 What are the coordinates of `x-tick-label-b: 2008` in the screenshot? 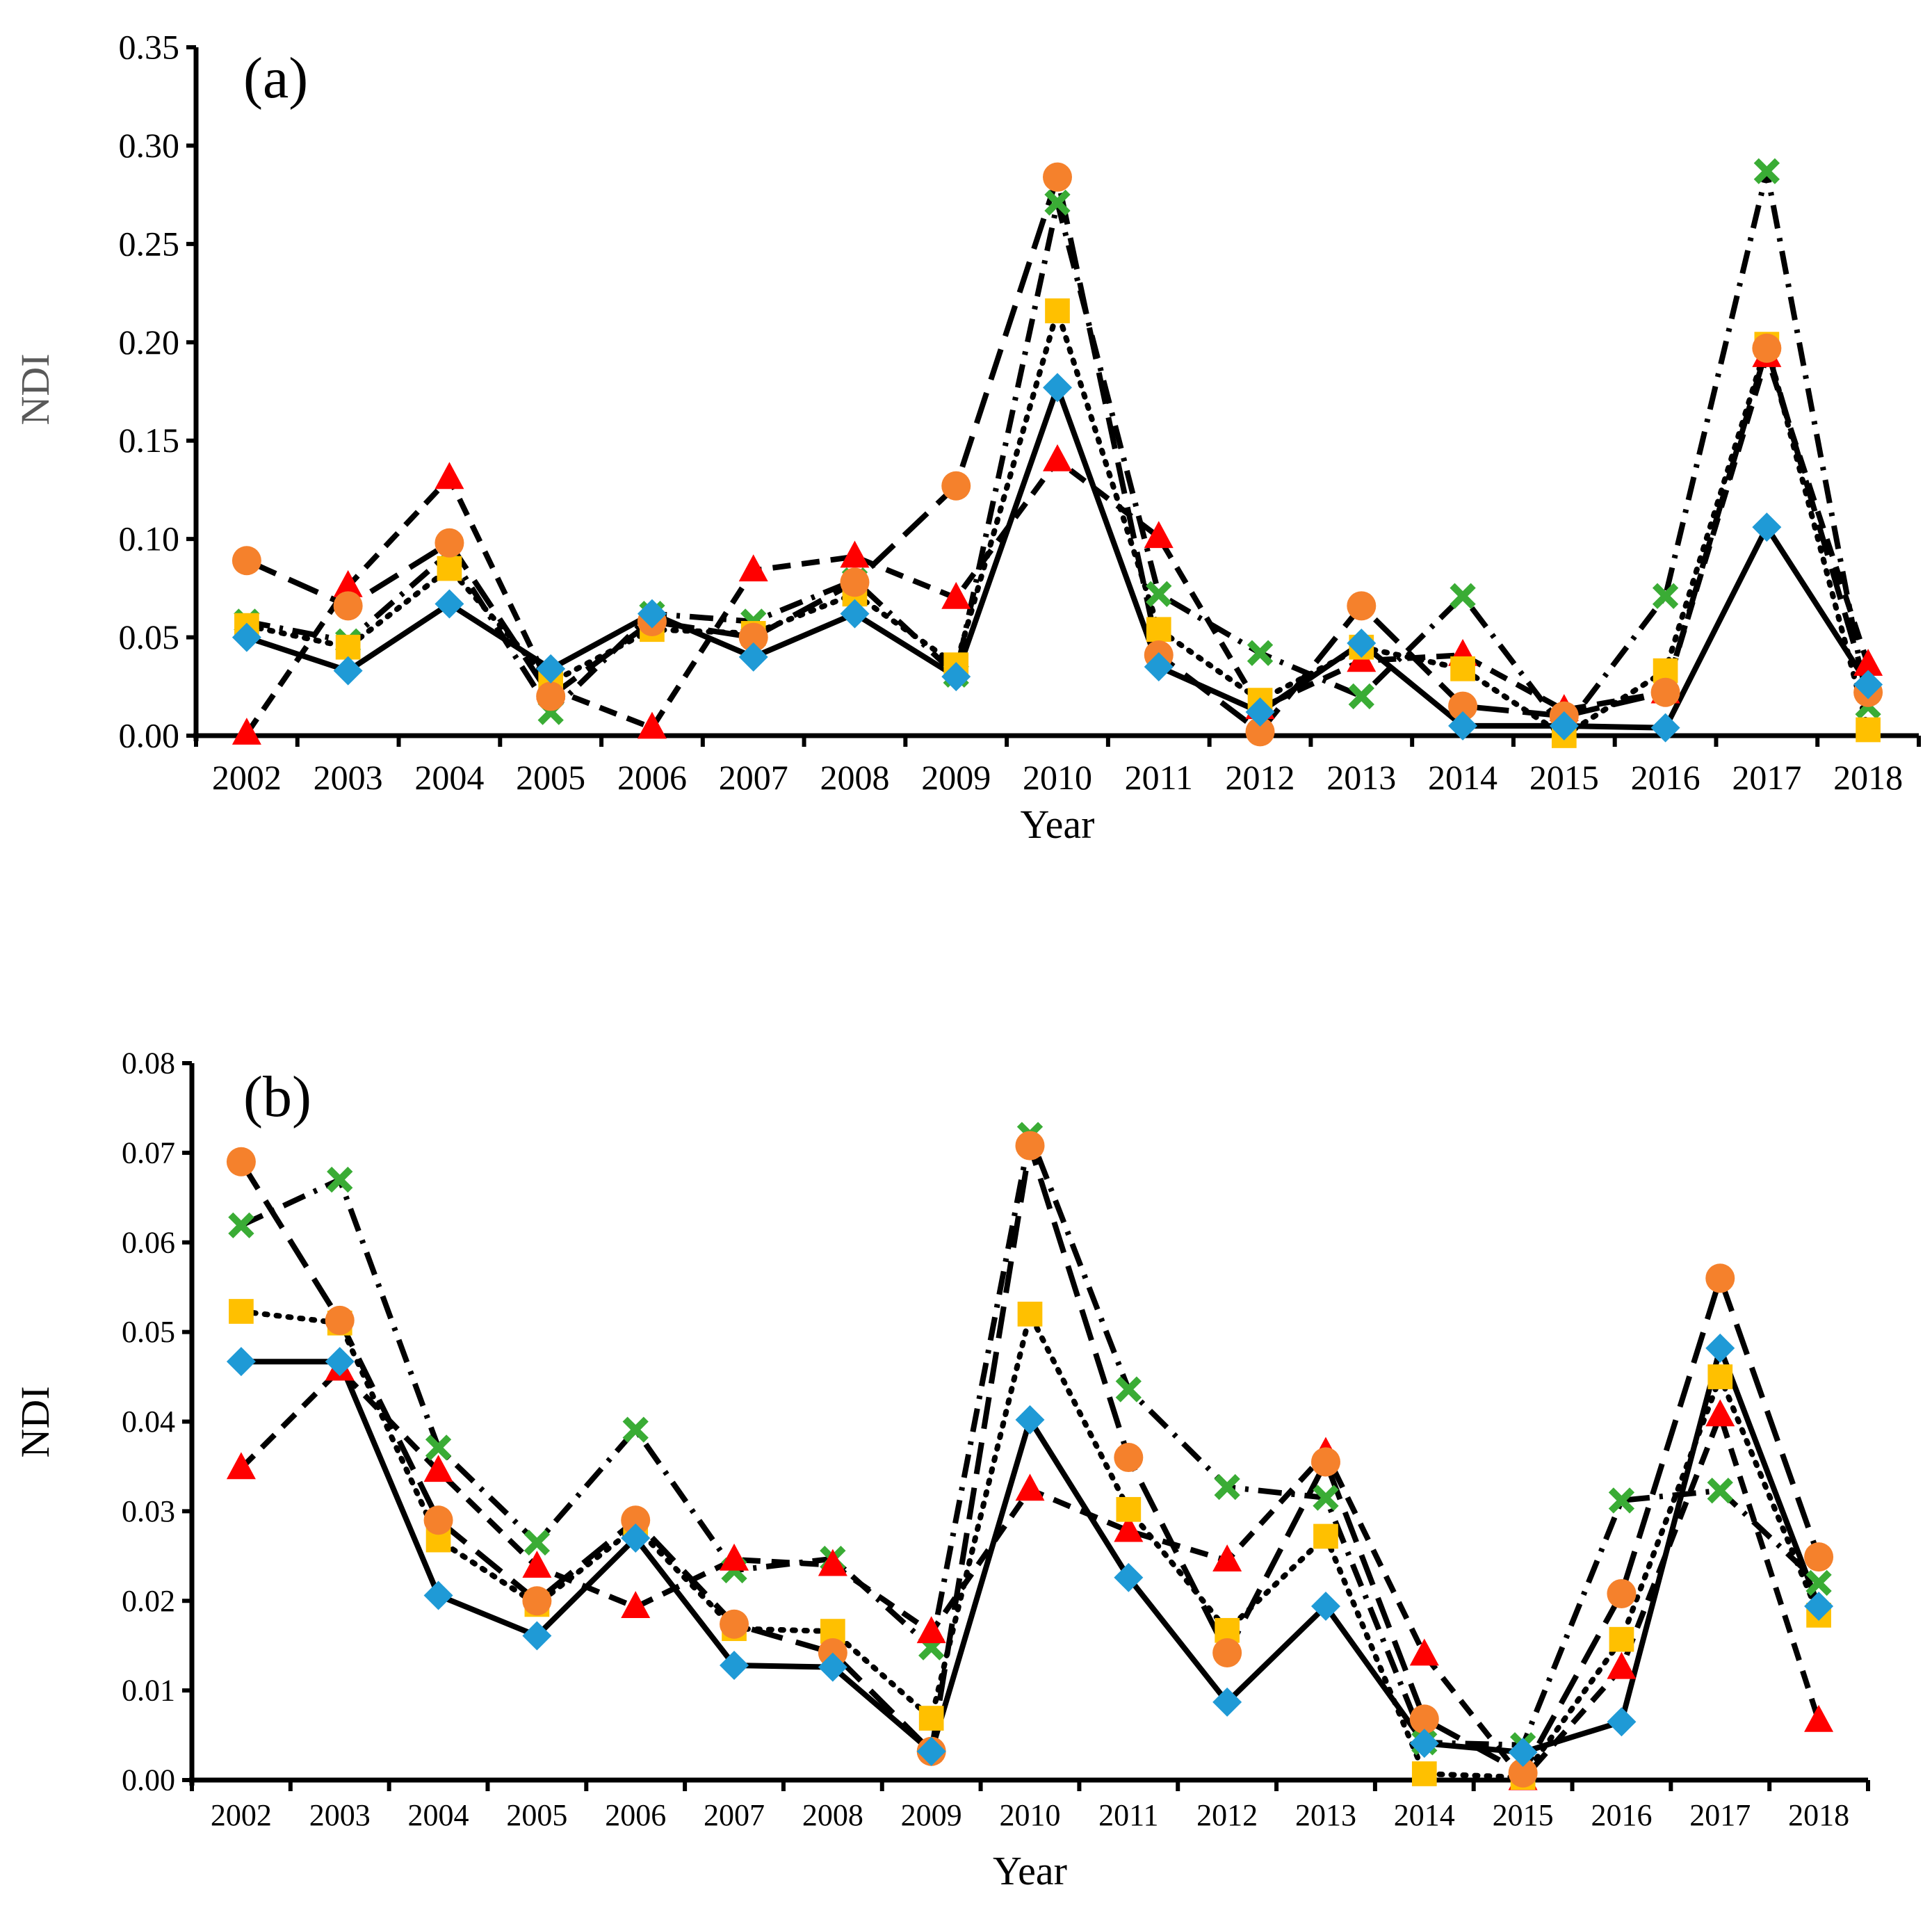 It's located at (832, 1815).